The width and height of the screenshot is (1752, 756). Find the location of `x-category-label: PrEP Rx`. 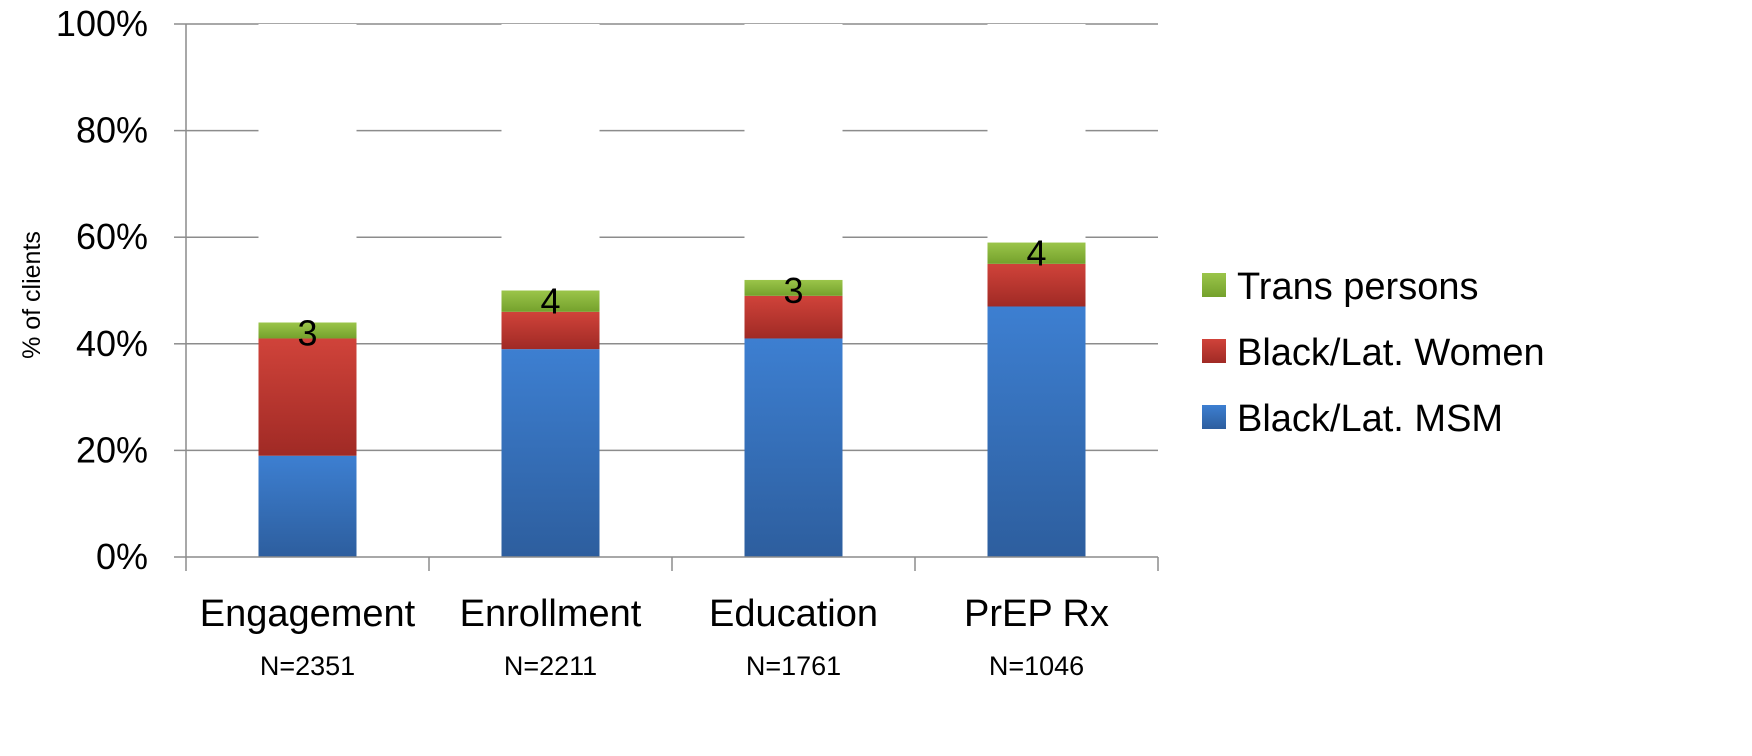

x-category-label: PrEP Rx is located at coordinates (1036, 614).